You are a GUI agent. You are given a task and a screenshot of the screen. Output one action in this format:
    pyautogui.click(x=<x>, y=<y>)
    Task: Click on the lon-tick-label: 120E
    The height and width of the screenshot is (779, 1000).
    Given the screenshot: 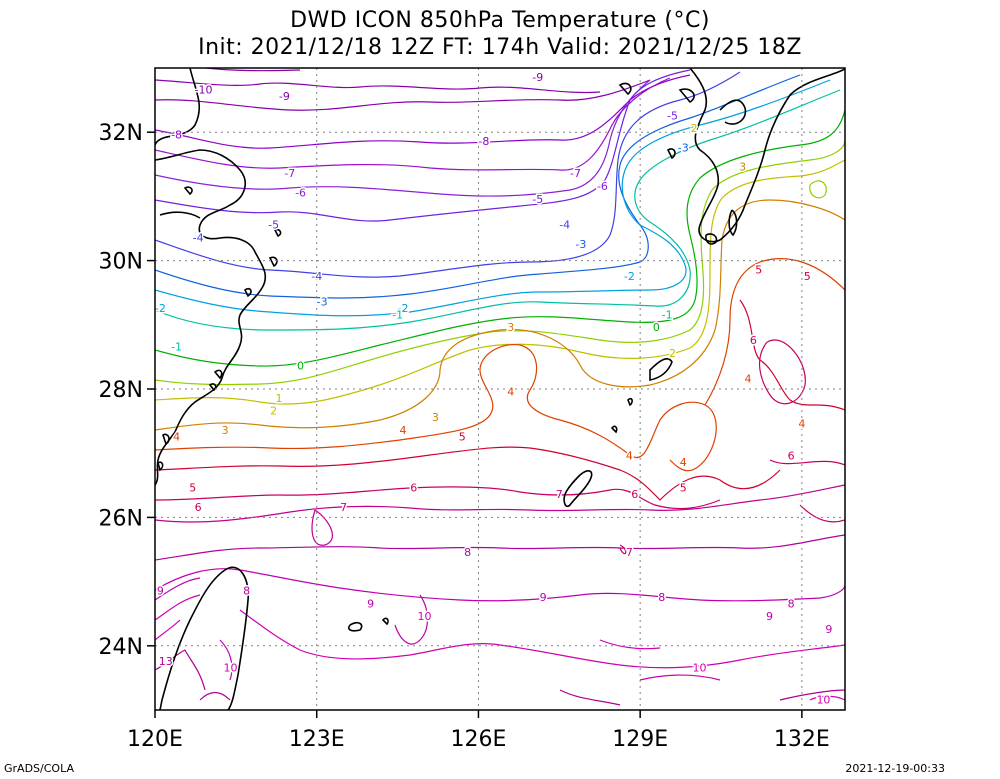 What is the action you would take?
    pyautogui.click(x=155, y=739)
    